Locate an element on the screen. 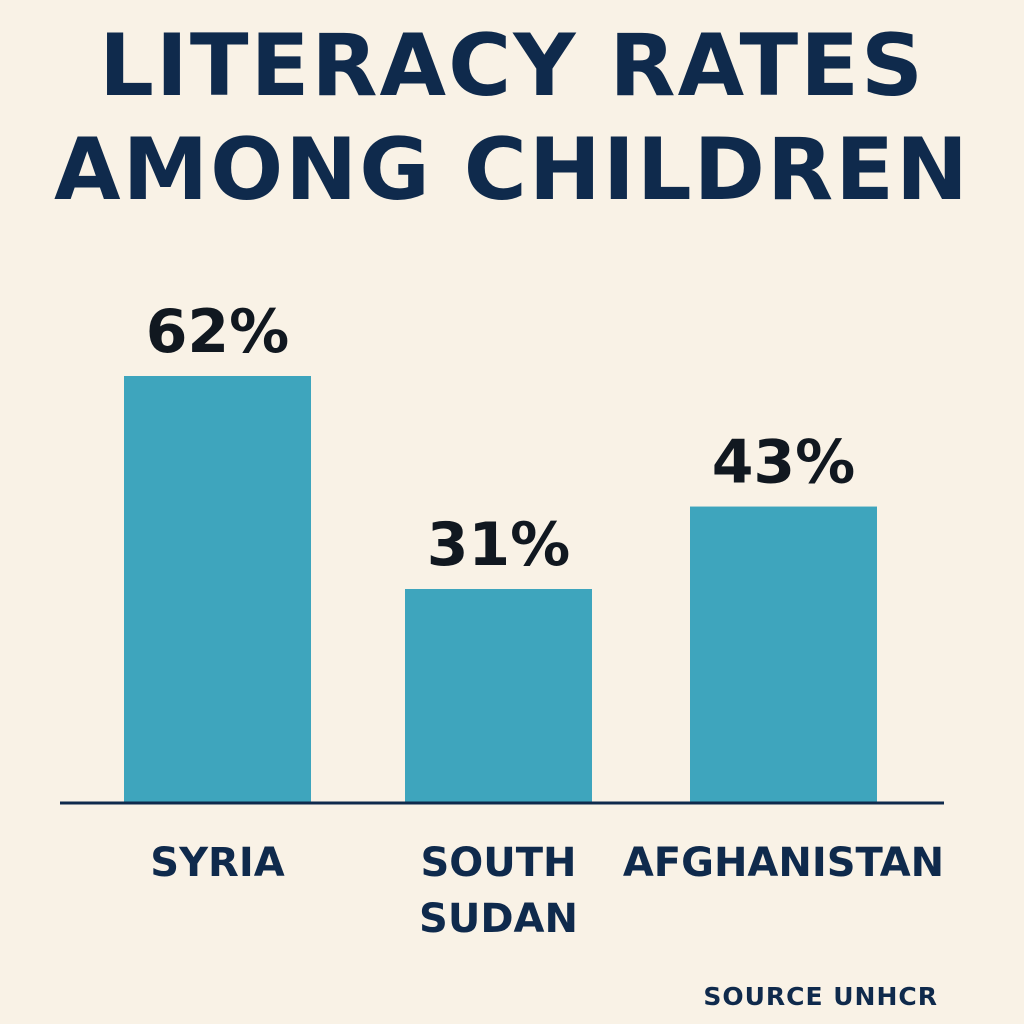 The height and width of the screenshot is (1024, 1024). category-label: AFGHANISTAN is located at coordinates (783, 863).